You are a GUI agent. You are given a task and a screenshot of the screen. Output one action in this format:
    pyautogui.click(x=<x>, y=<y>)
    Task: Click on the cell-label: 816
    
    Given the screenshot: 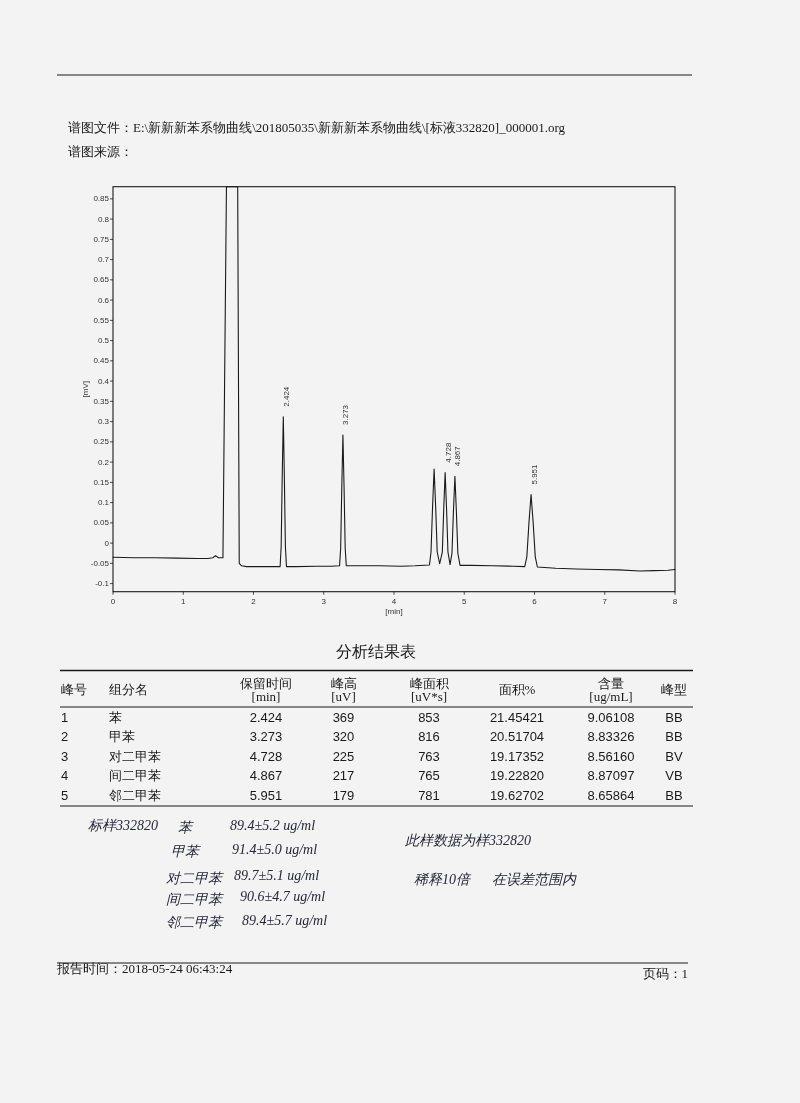 What is the action you would take?
    pyautogui.click(x=429, y=736)
    